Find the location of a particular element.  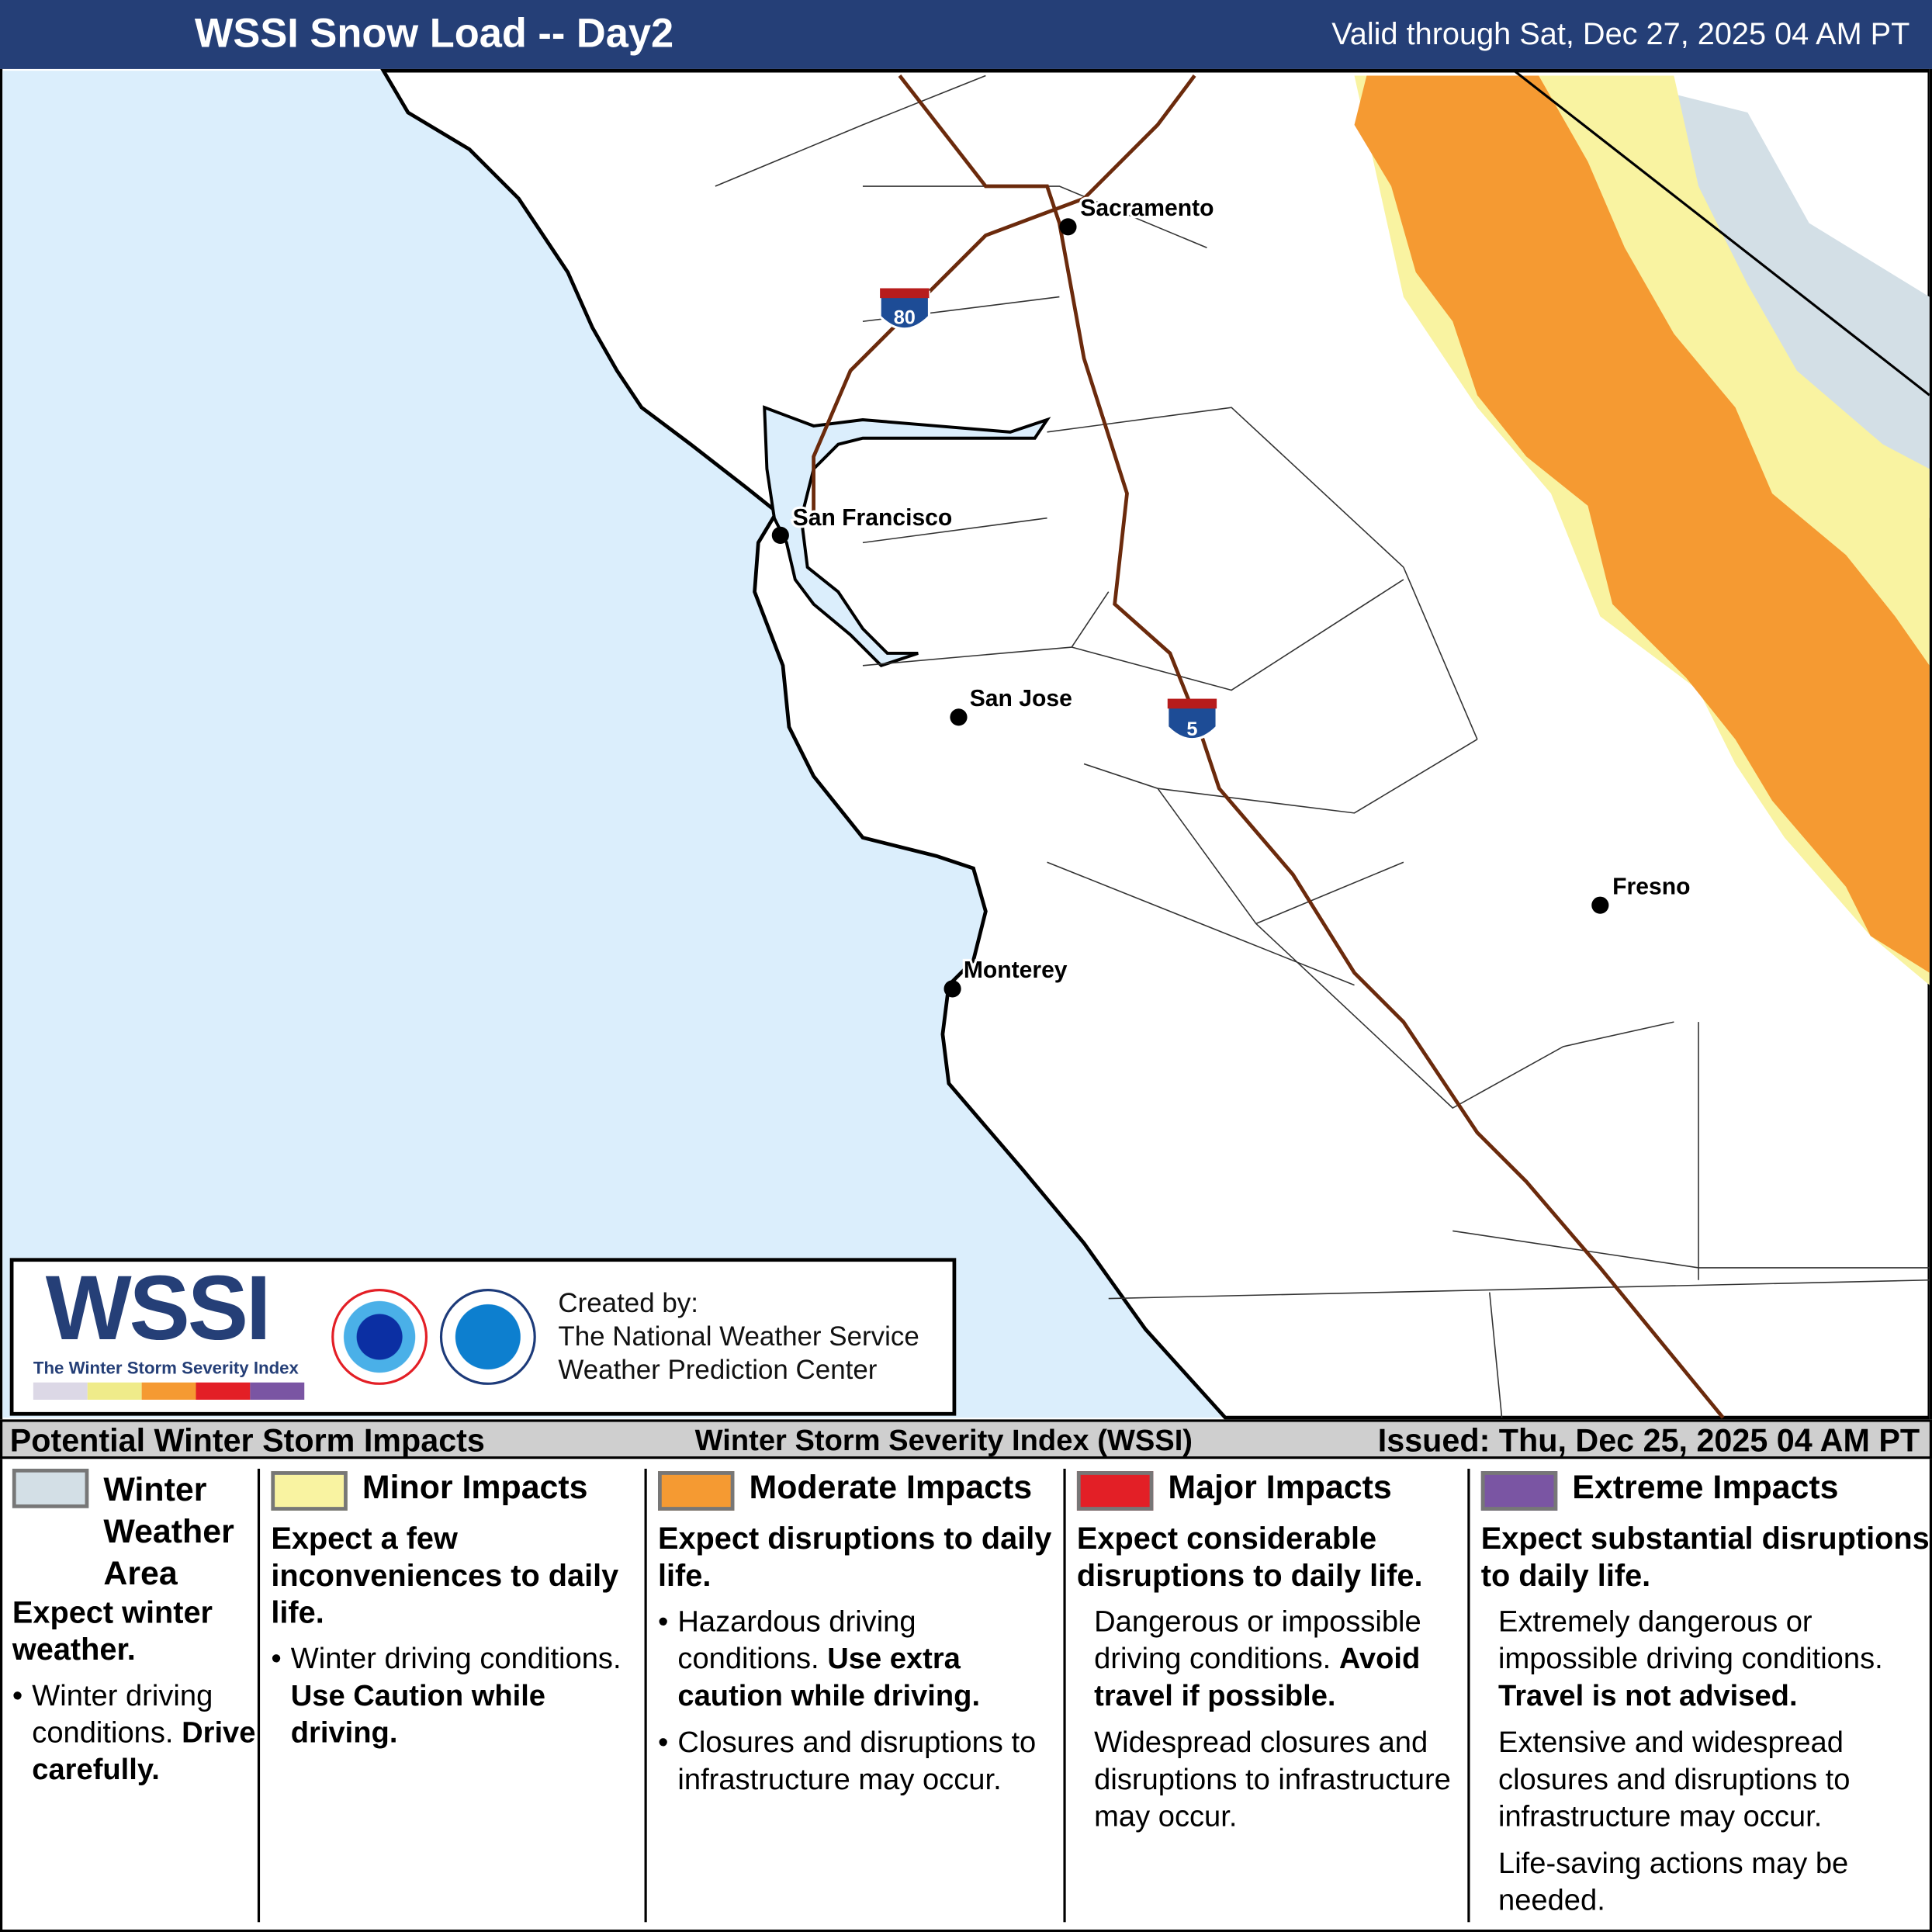

legend-title-line: Area is located at coordinates (140, 1573).